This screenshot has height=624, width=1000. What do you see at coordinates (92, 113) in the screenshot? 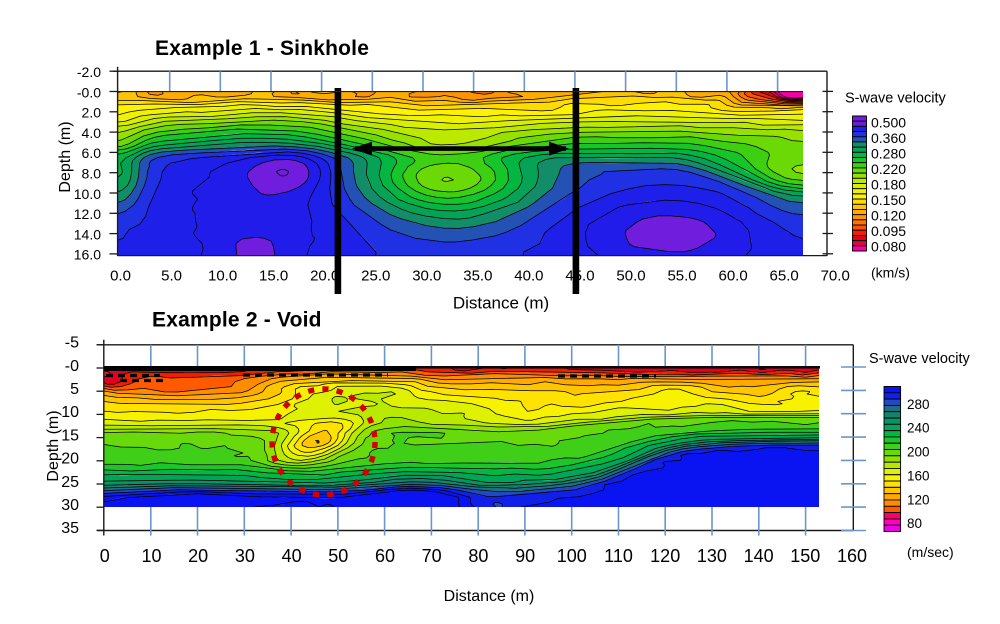
I see `svg-text: 2.0` at bounding box center [92, 113].